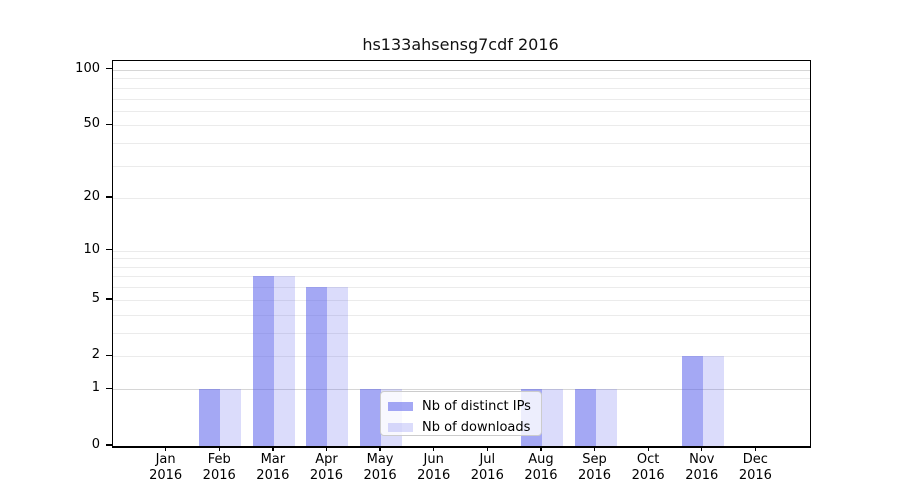  What do you see at coordinates (338, 366) in the screenshot?
I see `bar-nb-of-downloads-apr-2016` at bounding box center [338, 366].